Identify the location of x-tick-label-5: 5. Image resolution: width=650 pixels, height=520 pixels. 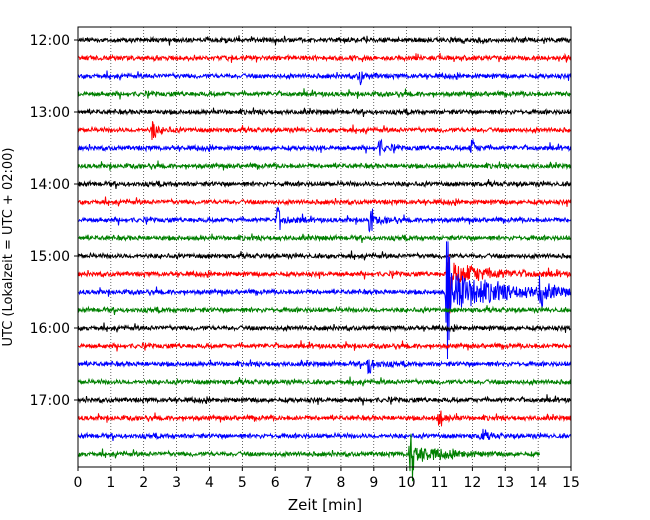
(242, 483).